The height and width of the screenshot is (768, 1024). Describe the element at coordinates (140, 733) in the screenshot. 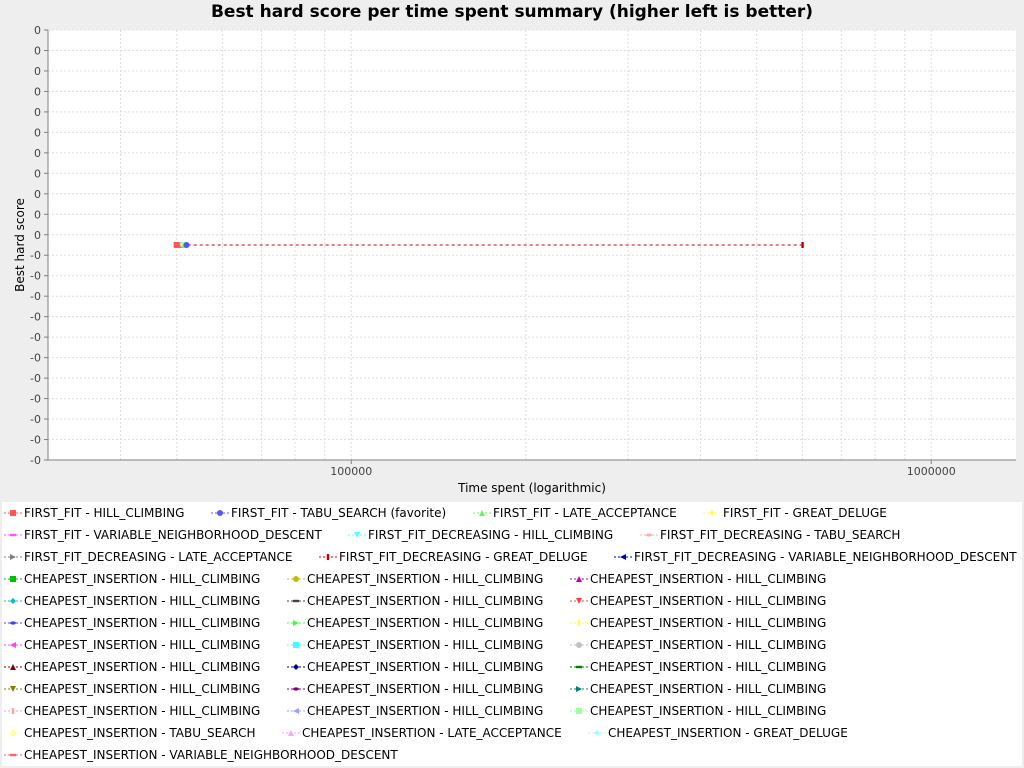

I see `legend-label: CHEAPEST_INSERTION - TABU_SEARCH` at that location.